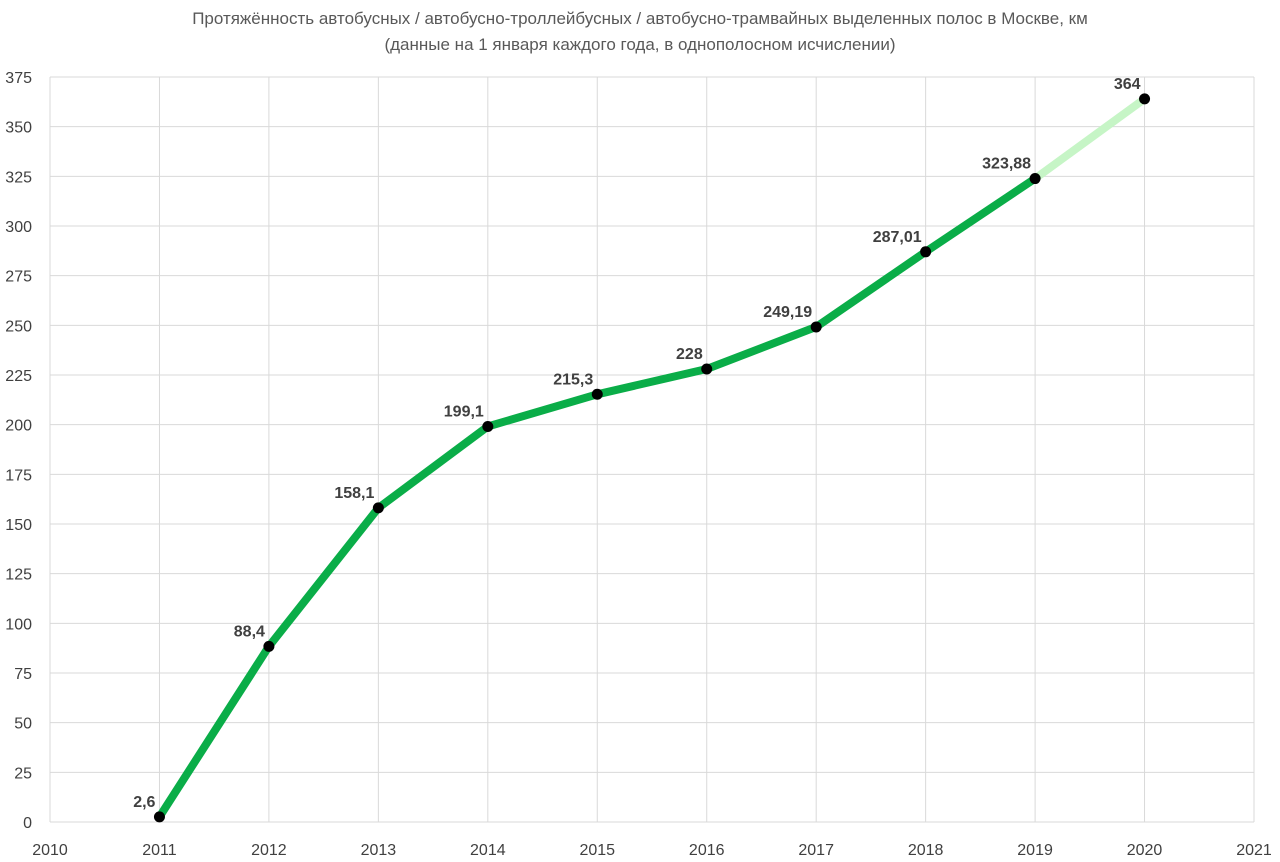  Describe the element at coordinates (23, 674) in the screenshot. I see `y-tick-label: 75` at that location.